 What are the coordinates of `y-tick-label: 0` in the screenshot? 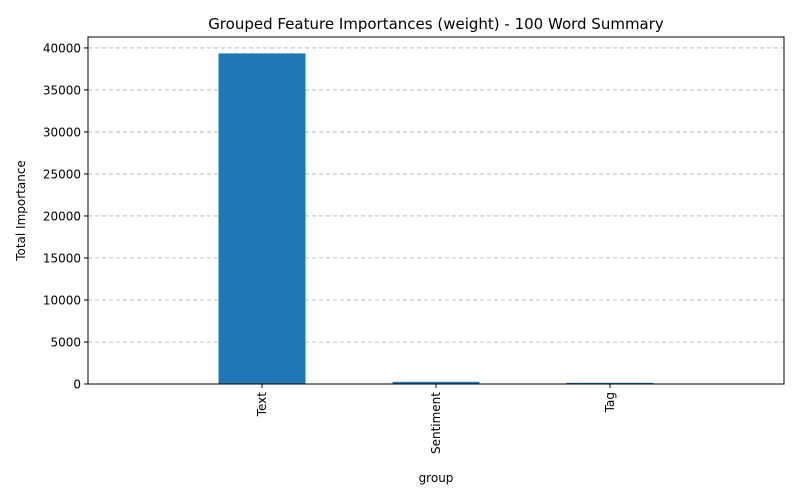 It's located at (77, 385).